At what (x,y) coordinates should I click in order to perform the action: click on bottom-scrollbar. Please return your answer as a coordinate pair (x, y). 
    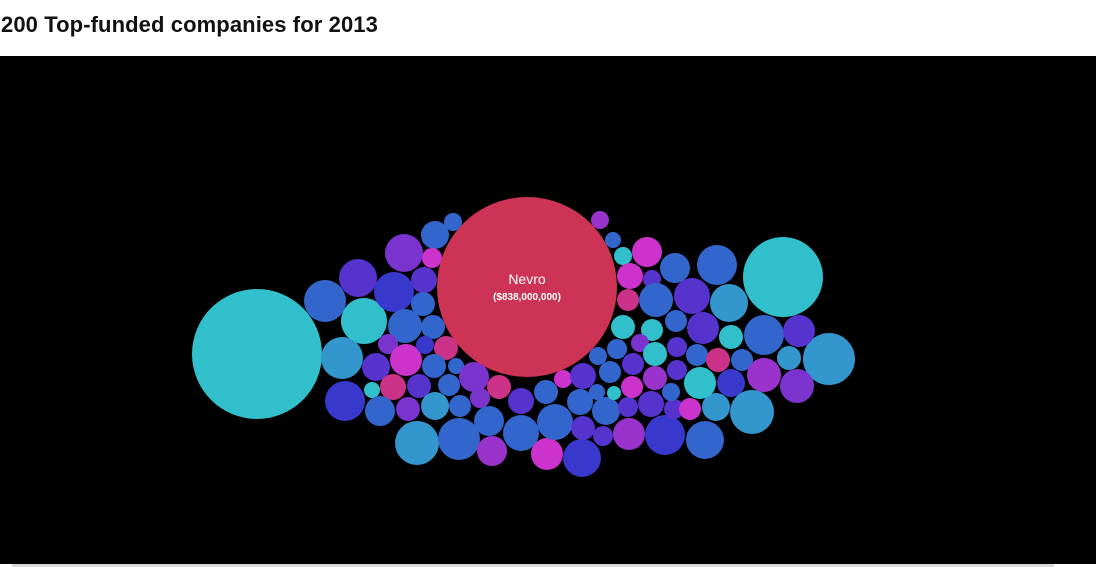
    Looking at the image, I should click on (533, 565).